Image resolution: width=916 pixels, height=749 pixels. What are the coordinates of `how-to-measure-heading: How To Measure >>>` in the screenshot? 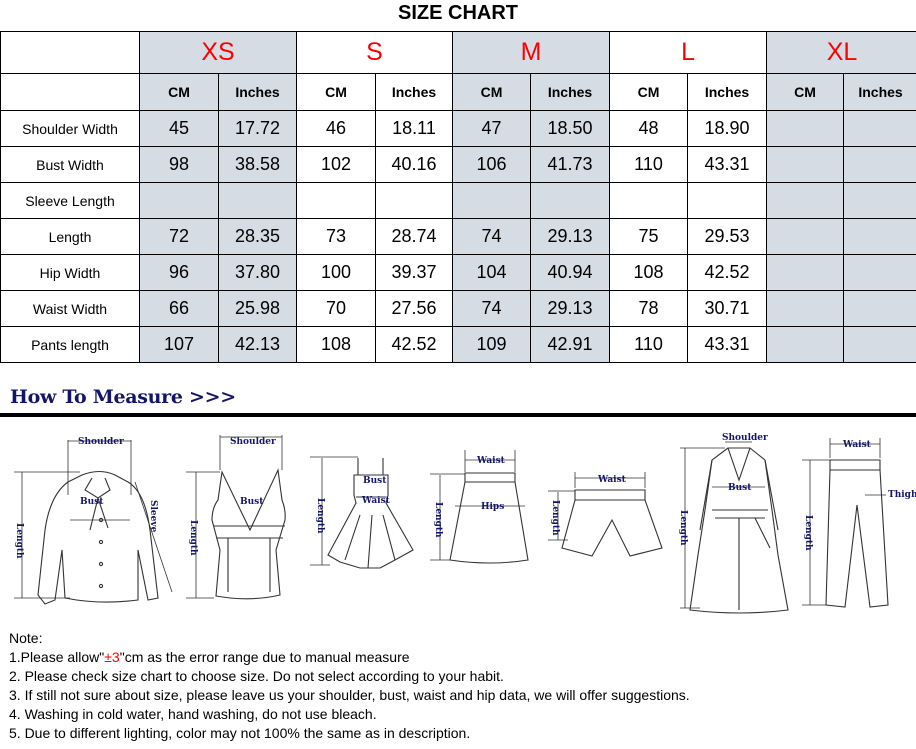 It's located at (123, 397).